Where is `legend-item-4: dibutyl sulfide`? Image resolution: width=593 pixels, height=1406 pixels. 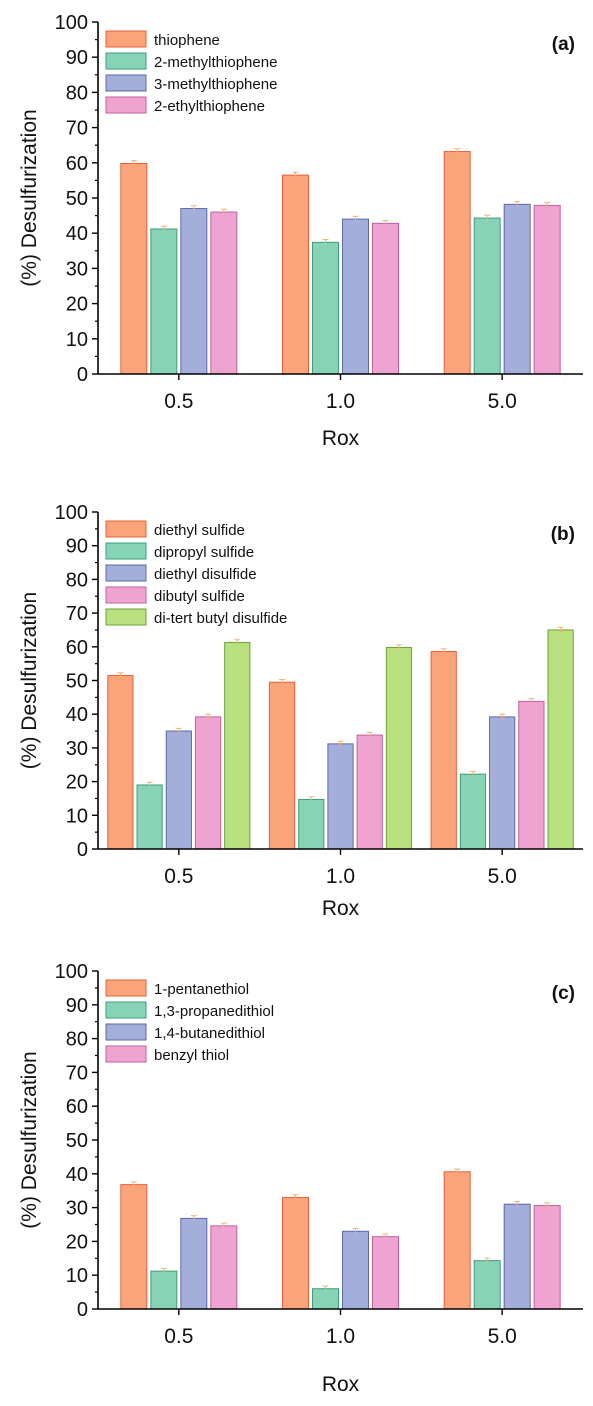
legend-item-4: dibutyl sulfide is located at coordinates (175, 595).